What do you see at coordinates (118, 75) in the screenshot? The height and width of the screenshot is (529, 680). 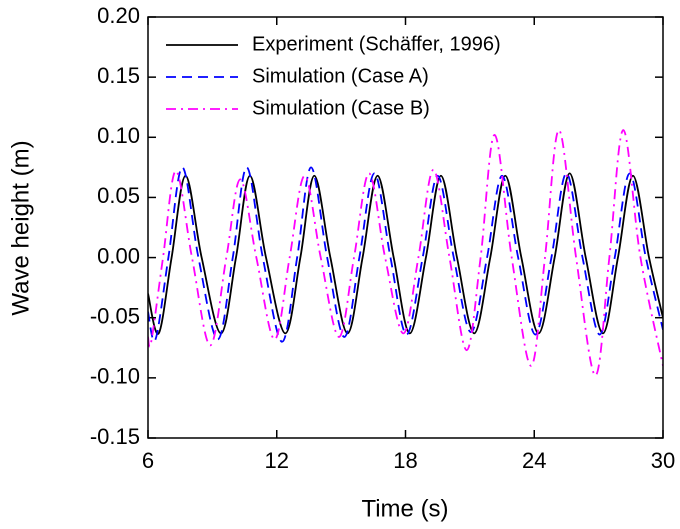 I see `y-tick-label: 0.15` at bounding box center [118, 75].